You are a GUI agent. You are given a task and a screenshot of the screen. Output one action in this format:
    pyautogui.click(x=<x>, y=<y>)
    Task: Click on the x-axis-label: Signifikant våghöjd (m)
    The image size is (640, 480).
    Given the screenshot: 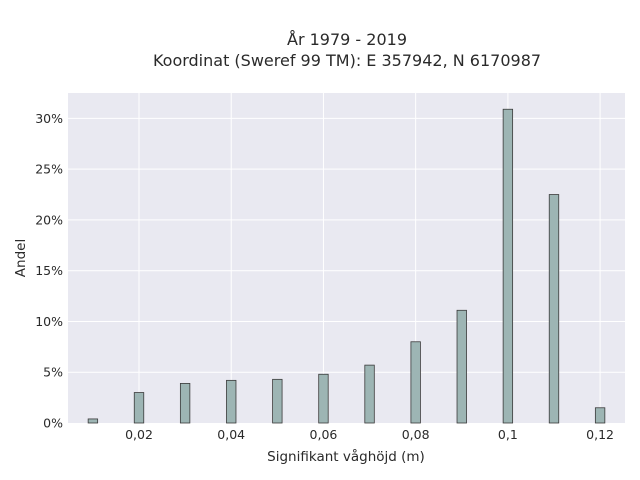 What is the action you would take?
    pyautogui.click(x=346, y=456)
    